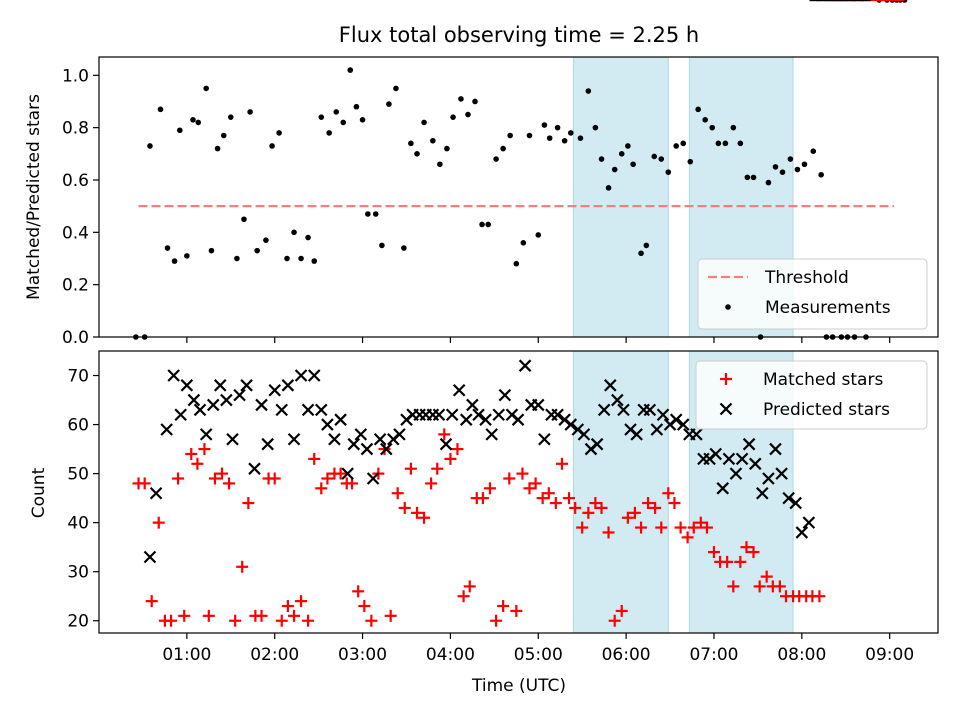 This screenshot has height=720, width=960. What do you see at coordinates (450, 655) in the screenshot?
I see `x-tick-label: 04:00` at bounding box center [450, 655].